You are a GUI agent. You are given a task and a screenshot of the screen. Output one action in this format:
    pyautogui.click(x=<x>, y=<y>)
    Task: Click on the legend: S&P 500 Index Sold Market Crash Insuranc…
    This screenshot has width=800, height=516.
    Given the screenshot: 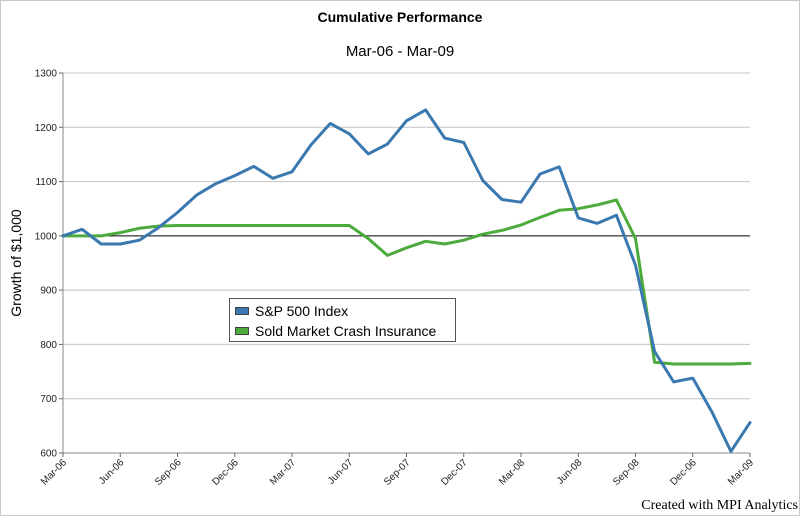 What is the action you would take?
    pyautogui.click(x=342, y=320)
    